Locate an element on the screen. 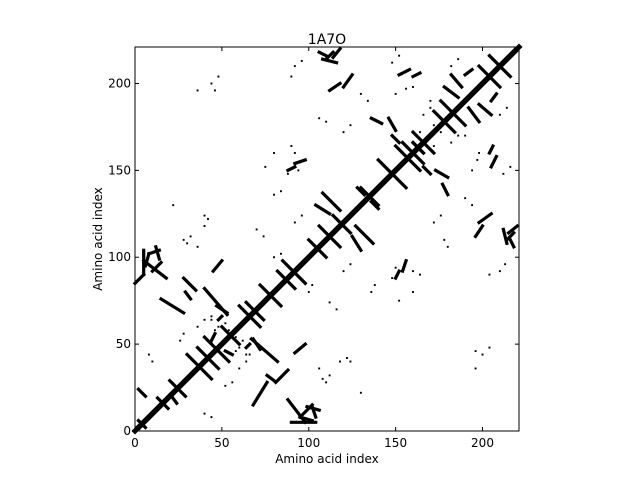  x-tick-label: 0 is located at coordinates (135, 443).